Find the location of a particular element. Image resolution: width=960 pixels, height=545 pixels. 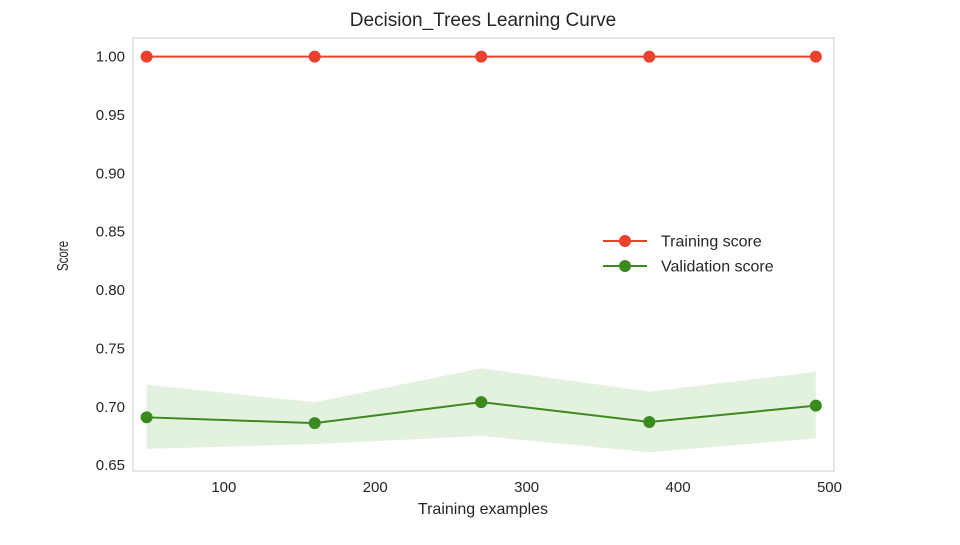

y-tick-label: 0.75 is located at coordinates (110, 348).